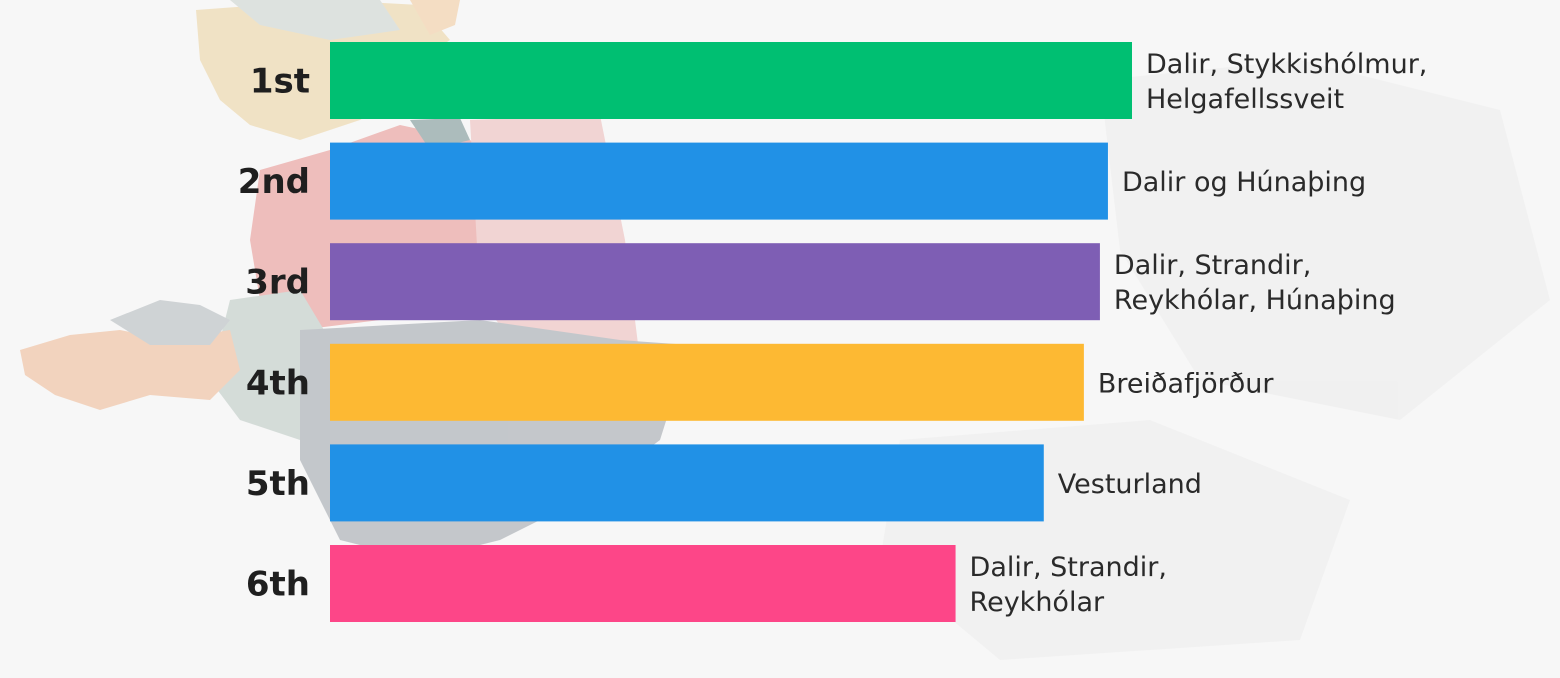  Describe the element at coordinates (1186, 383) in the screenshot. I see `bar-label-4-line-1: Breiðafjörður` at that location.